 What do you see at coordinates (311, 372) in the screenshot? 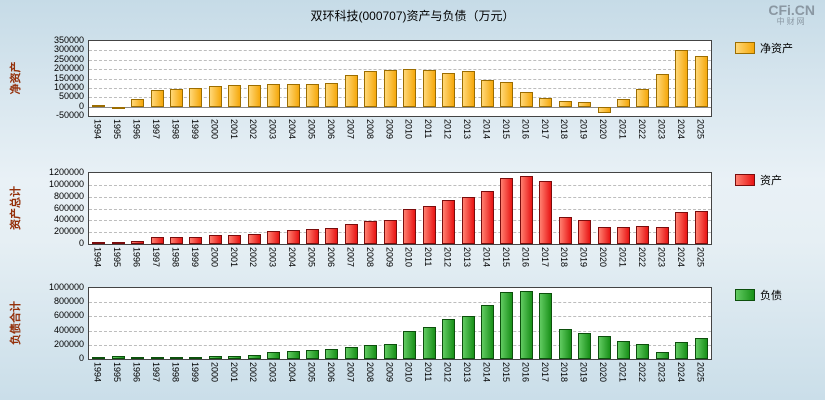
I see `x-tick-label: 2005` at bounding box center [311, 372].